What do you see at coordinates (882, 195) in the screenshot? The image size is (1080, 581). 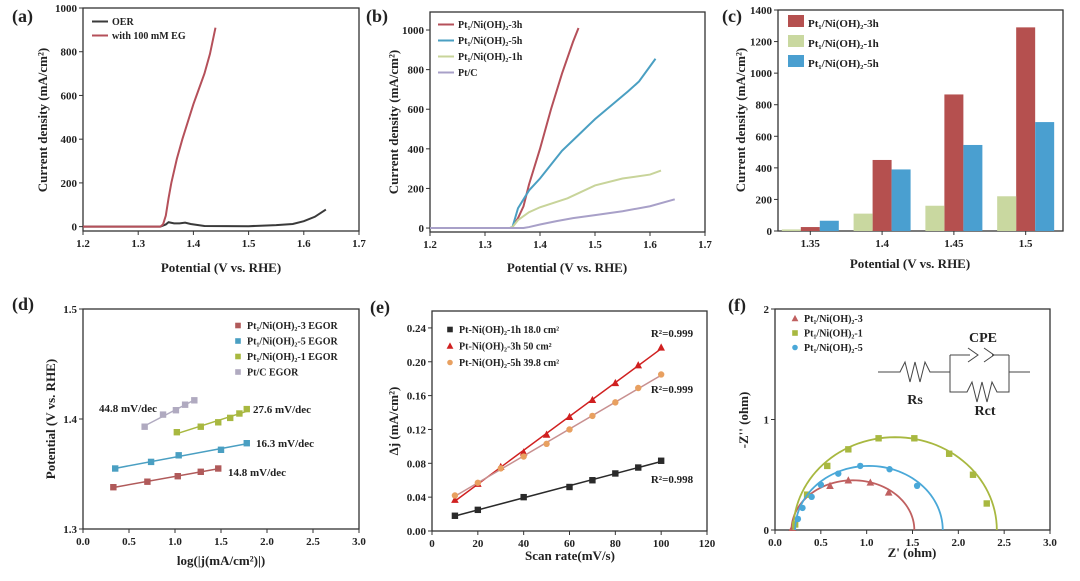 I see `bar` at bounding box center [882, 195].